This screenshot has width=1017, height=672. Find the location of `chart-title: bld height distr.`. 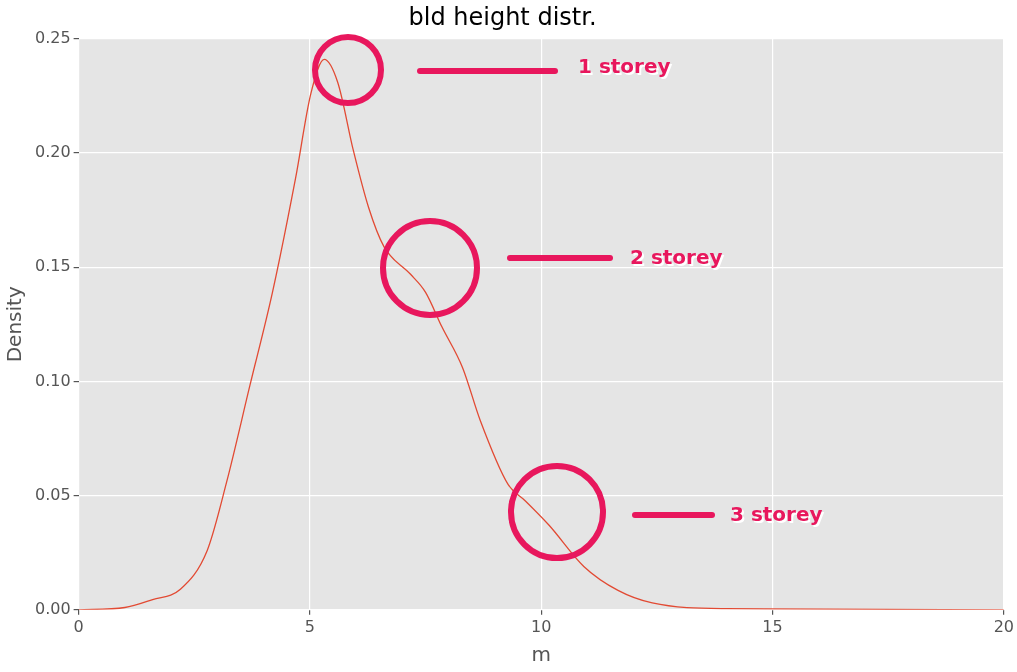

chart-title: bld height distr. is located at coordinates (502, 16).